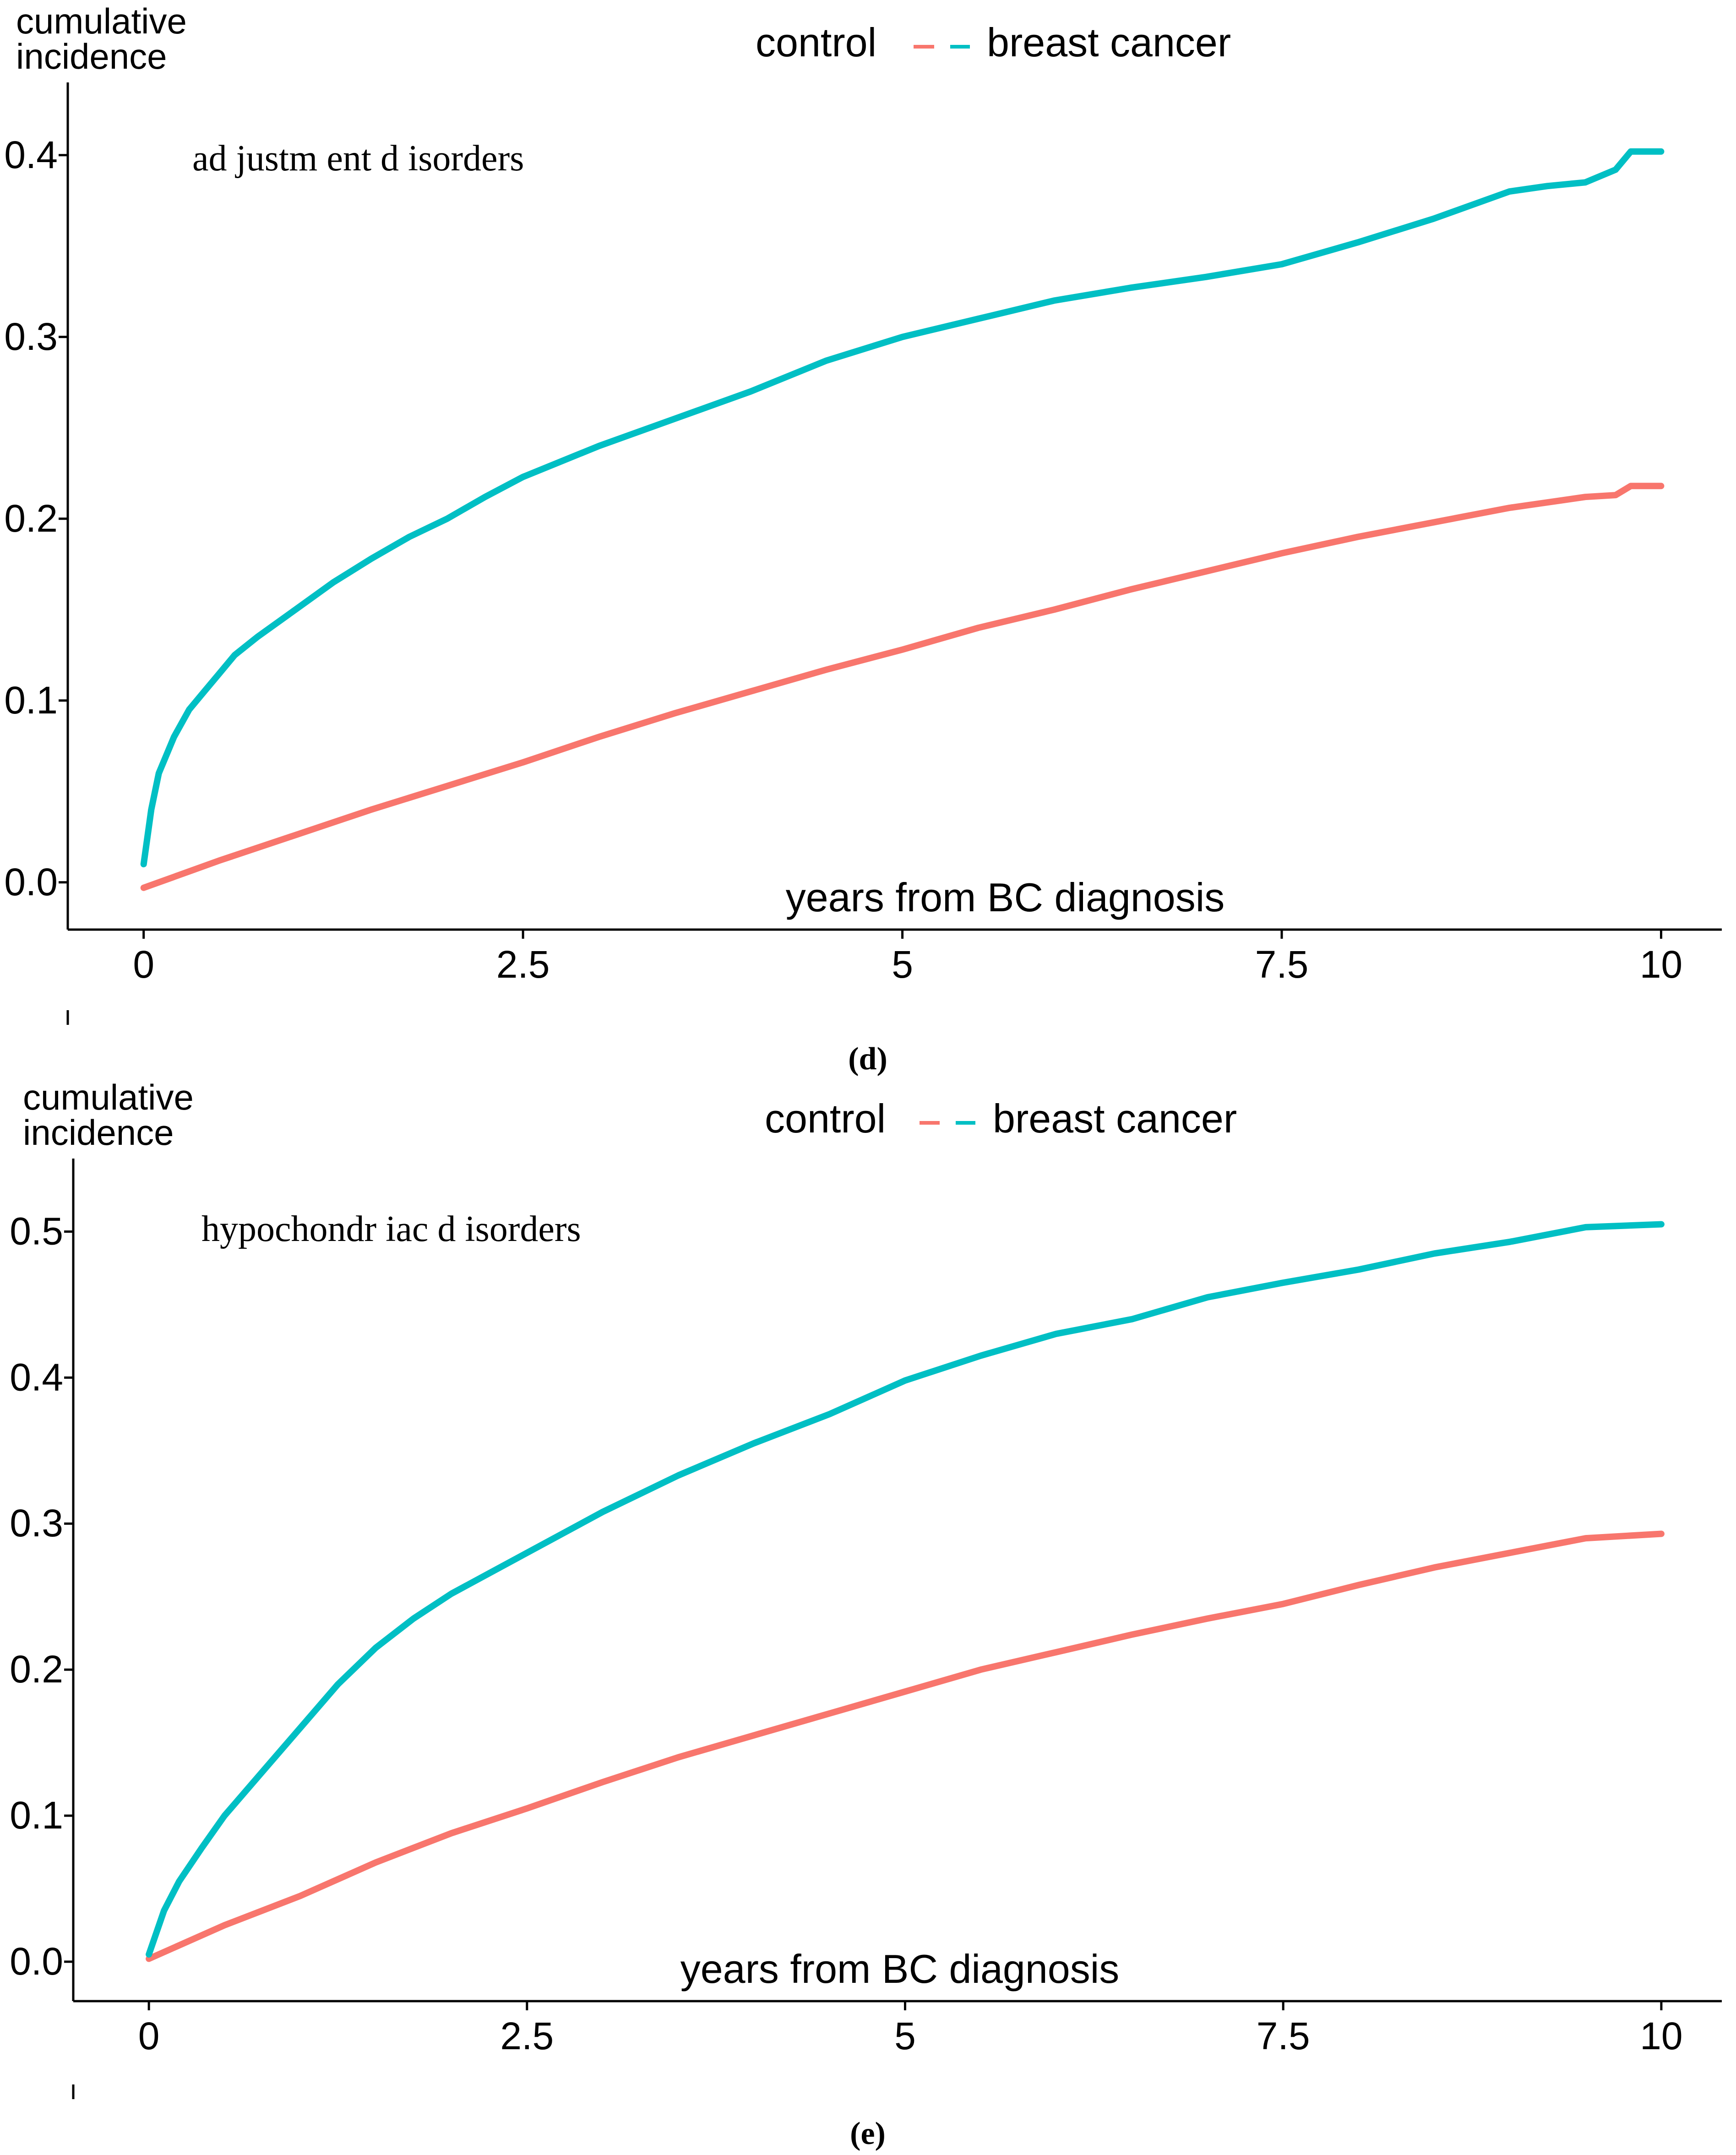 The image size is (1736, 2155). Describe the element at coordinates (868, 2133) in the screenshot. I see `panel-label-e: (e)` at that location.